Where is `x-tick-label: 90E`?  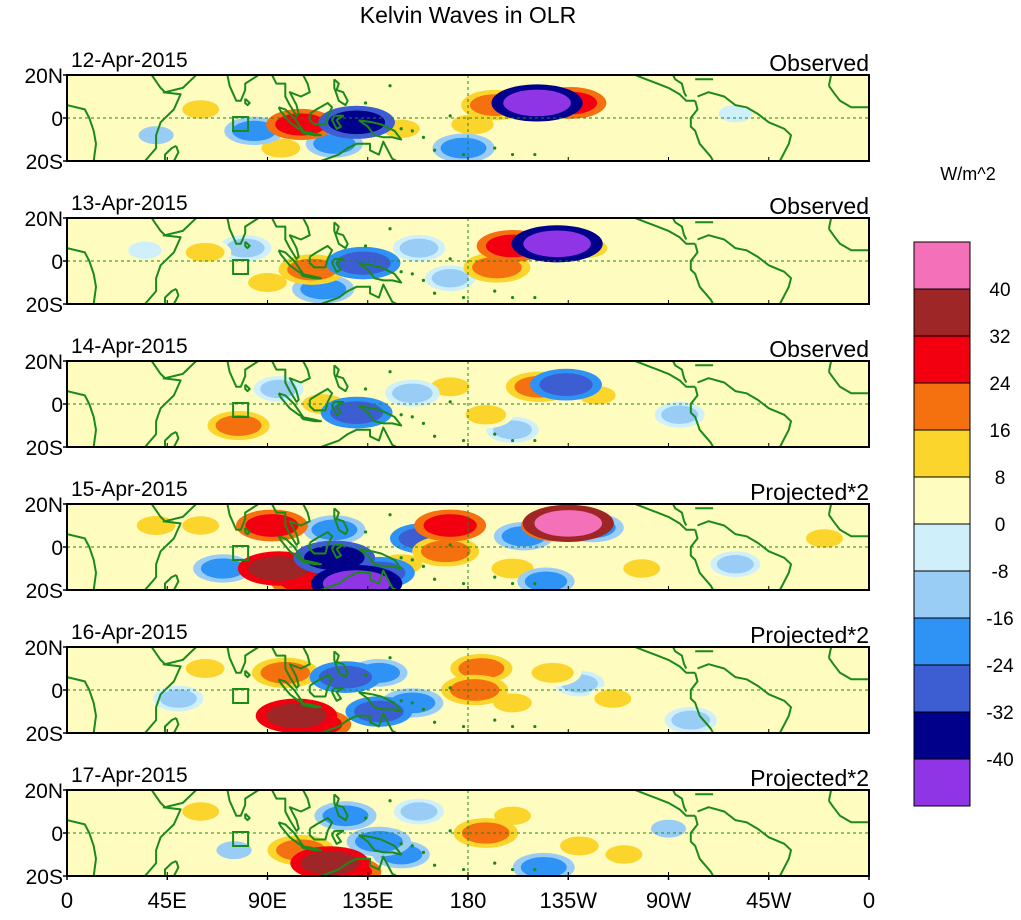
x-tick-label: 90E is located at coordinates (267, 900).